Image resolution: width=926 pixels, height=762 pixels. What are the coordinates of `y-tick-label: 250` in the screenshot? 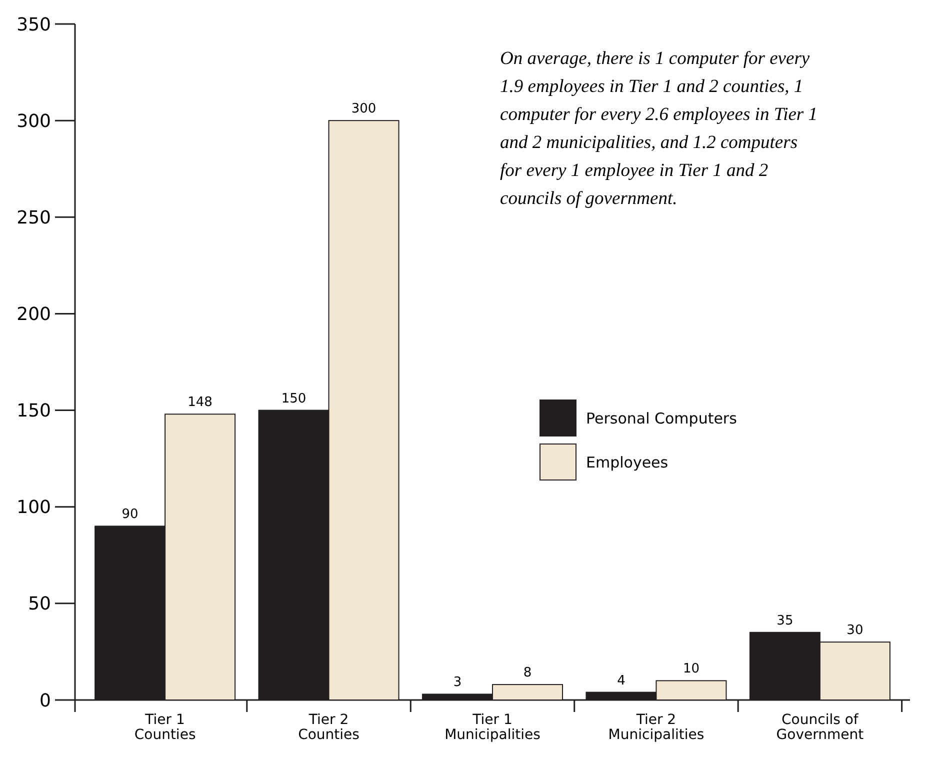 It's located at (33, 217).